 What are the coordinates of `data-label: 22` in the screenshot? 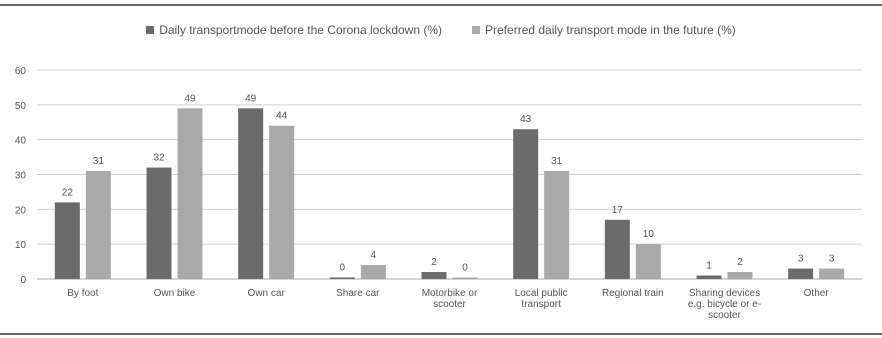 It's located at (68, 192).